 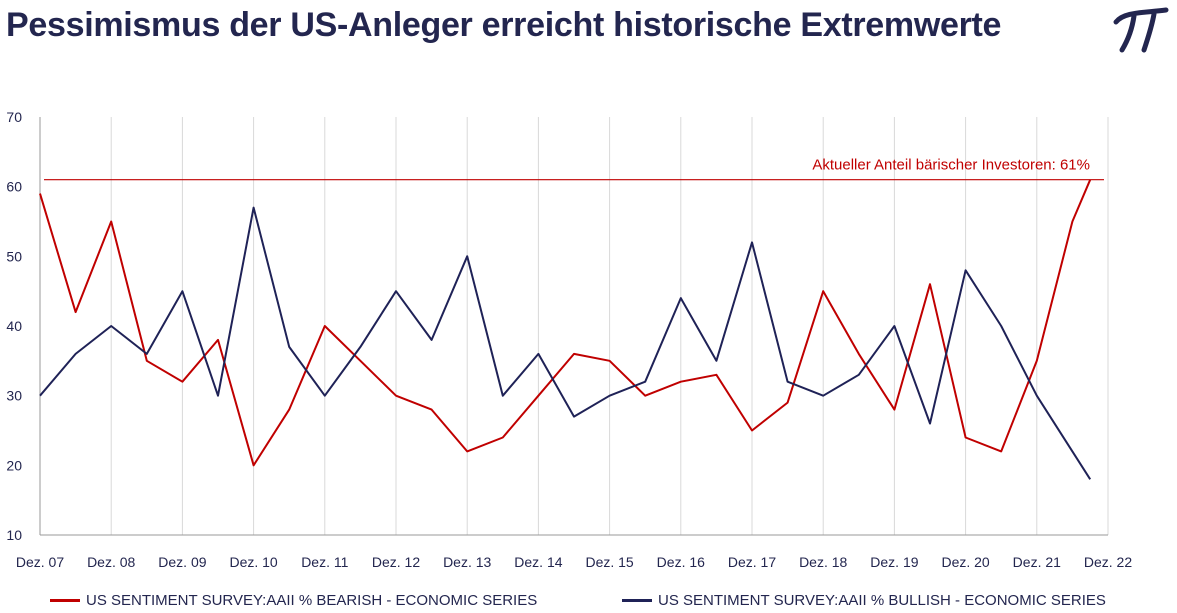 I want to click on x-tick-label: Dez. 09, so click(x=182, y=562).